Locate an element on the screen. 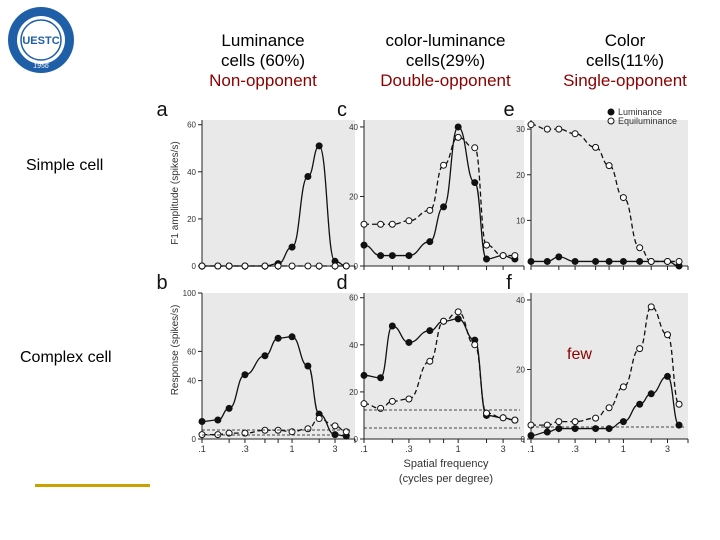 The width and height of the screenshot is (720, 540). y-tick-label-a: 20 is located at coordinates (191, 219).